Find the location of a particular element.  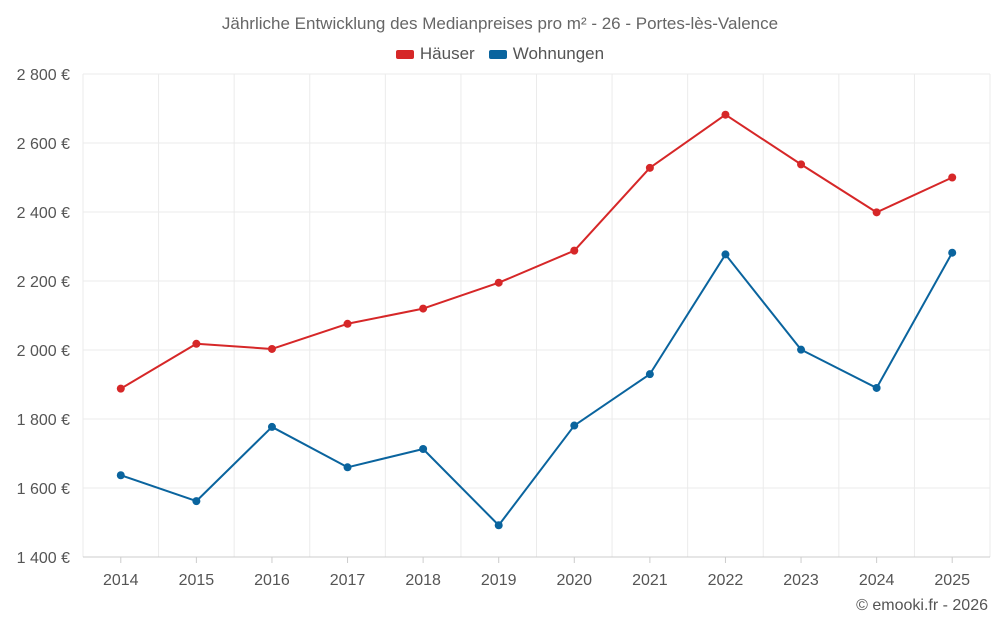

x-tick-label: 2015 is located at coordinates (197, 580).